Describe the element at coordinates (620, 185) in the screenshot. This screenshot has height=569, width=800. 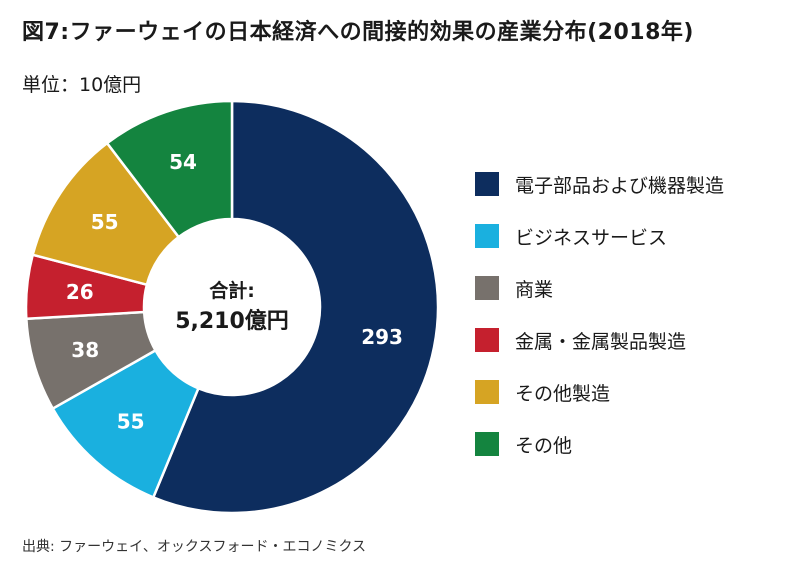
I see `legend-label: 電子部品および機器製造` at that location.